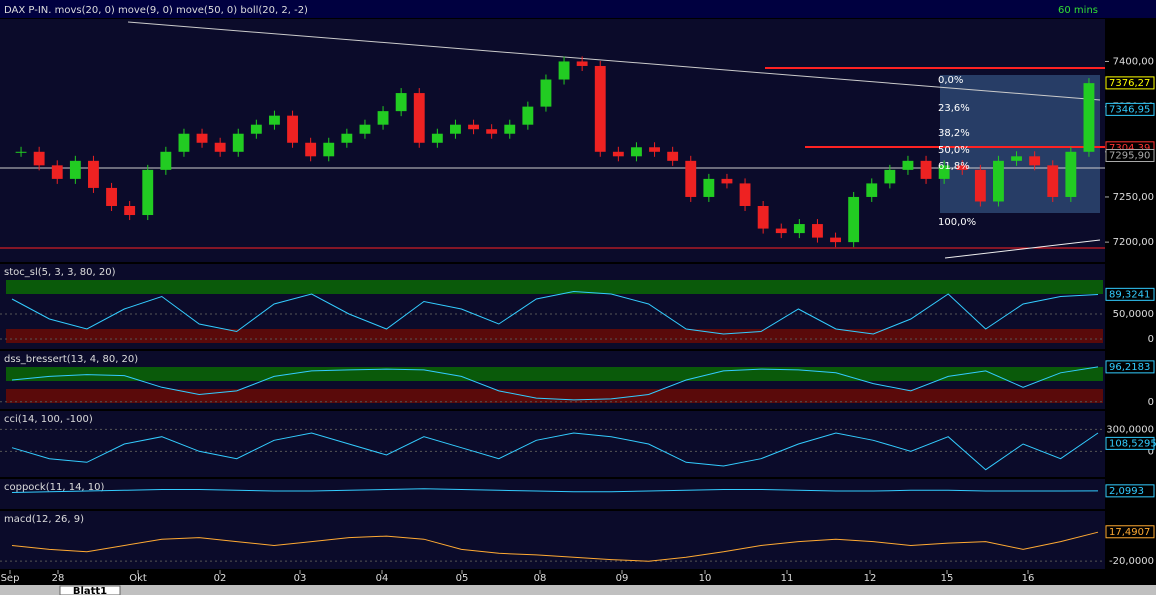 The image size is (1156, 595). What do you see at coordinates (48, 419) in the screenshot?
I see `panel-label: cci(14, 100, -100)` at bounding box center [48, 419].